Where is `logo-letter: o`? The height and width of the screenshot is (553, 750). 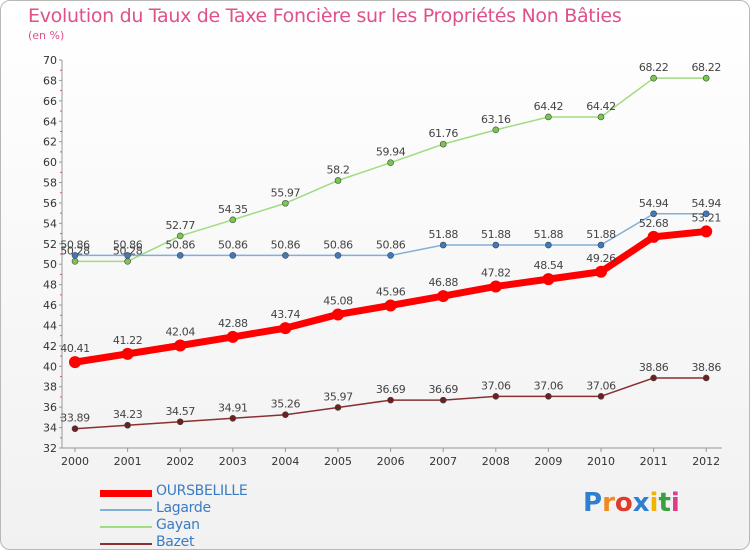
logo-letter: o is located at coordinates (623, 503).